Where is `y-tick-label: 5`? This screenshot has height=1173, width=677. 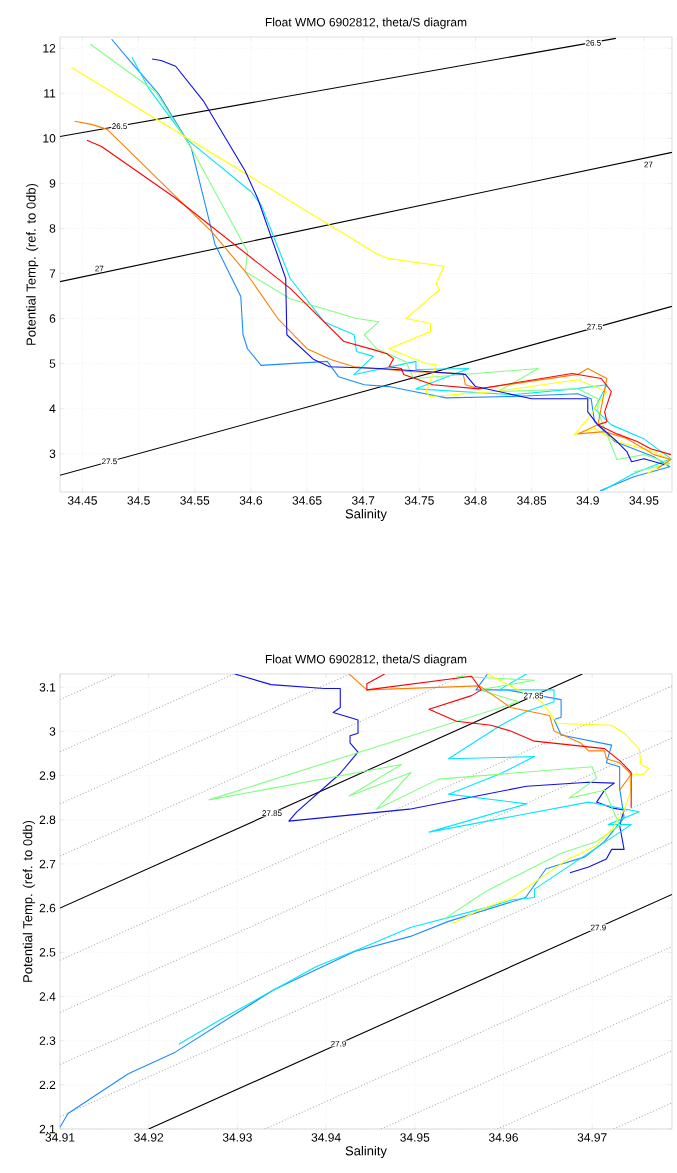 y-tick-label: 5 is located at coordinates (52, 363).